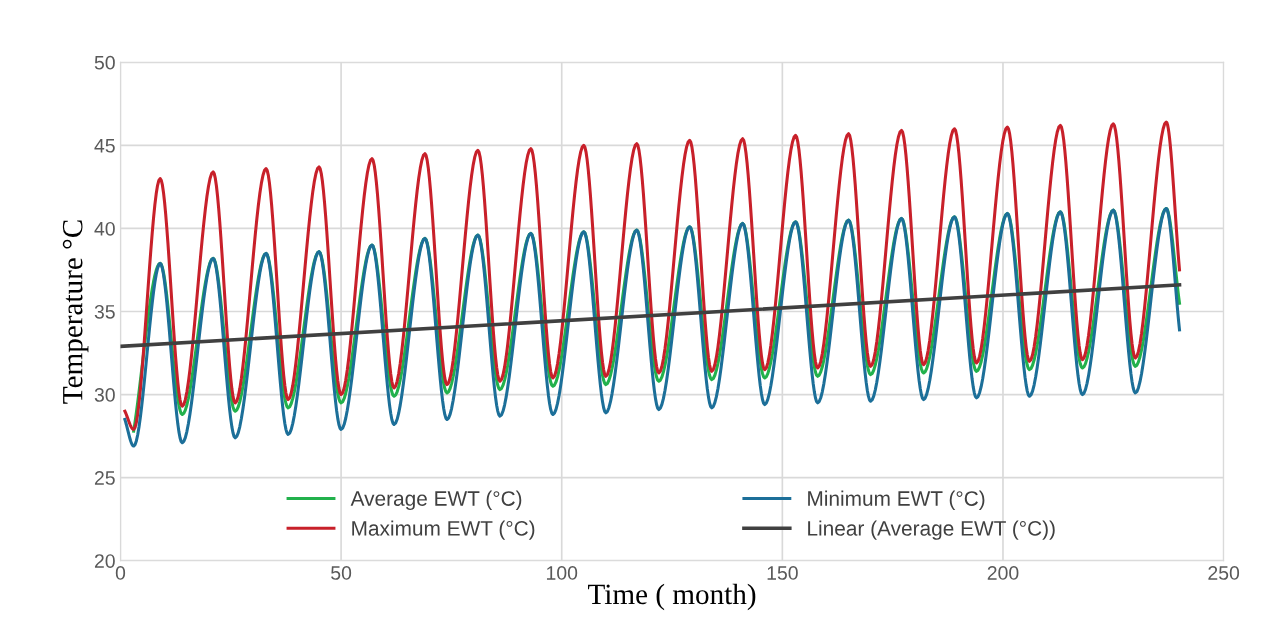  What do you see at coordinates (75, 312) in the screenshot?
I see `y-axis-title: Temperature °C` at bounding box center [75, 312].